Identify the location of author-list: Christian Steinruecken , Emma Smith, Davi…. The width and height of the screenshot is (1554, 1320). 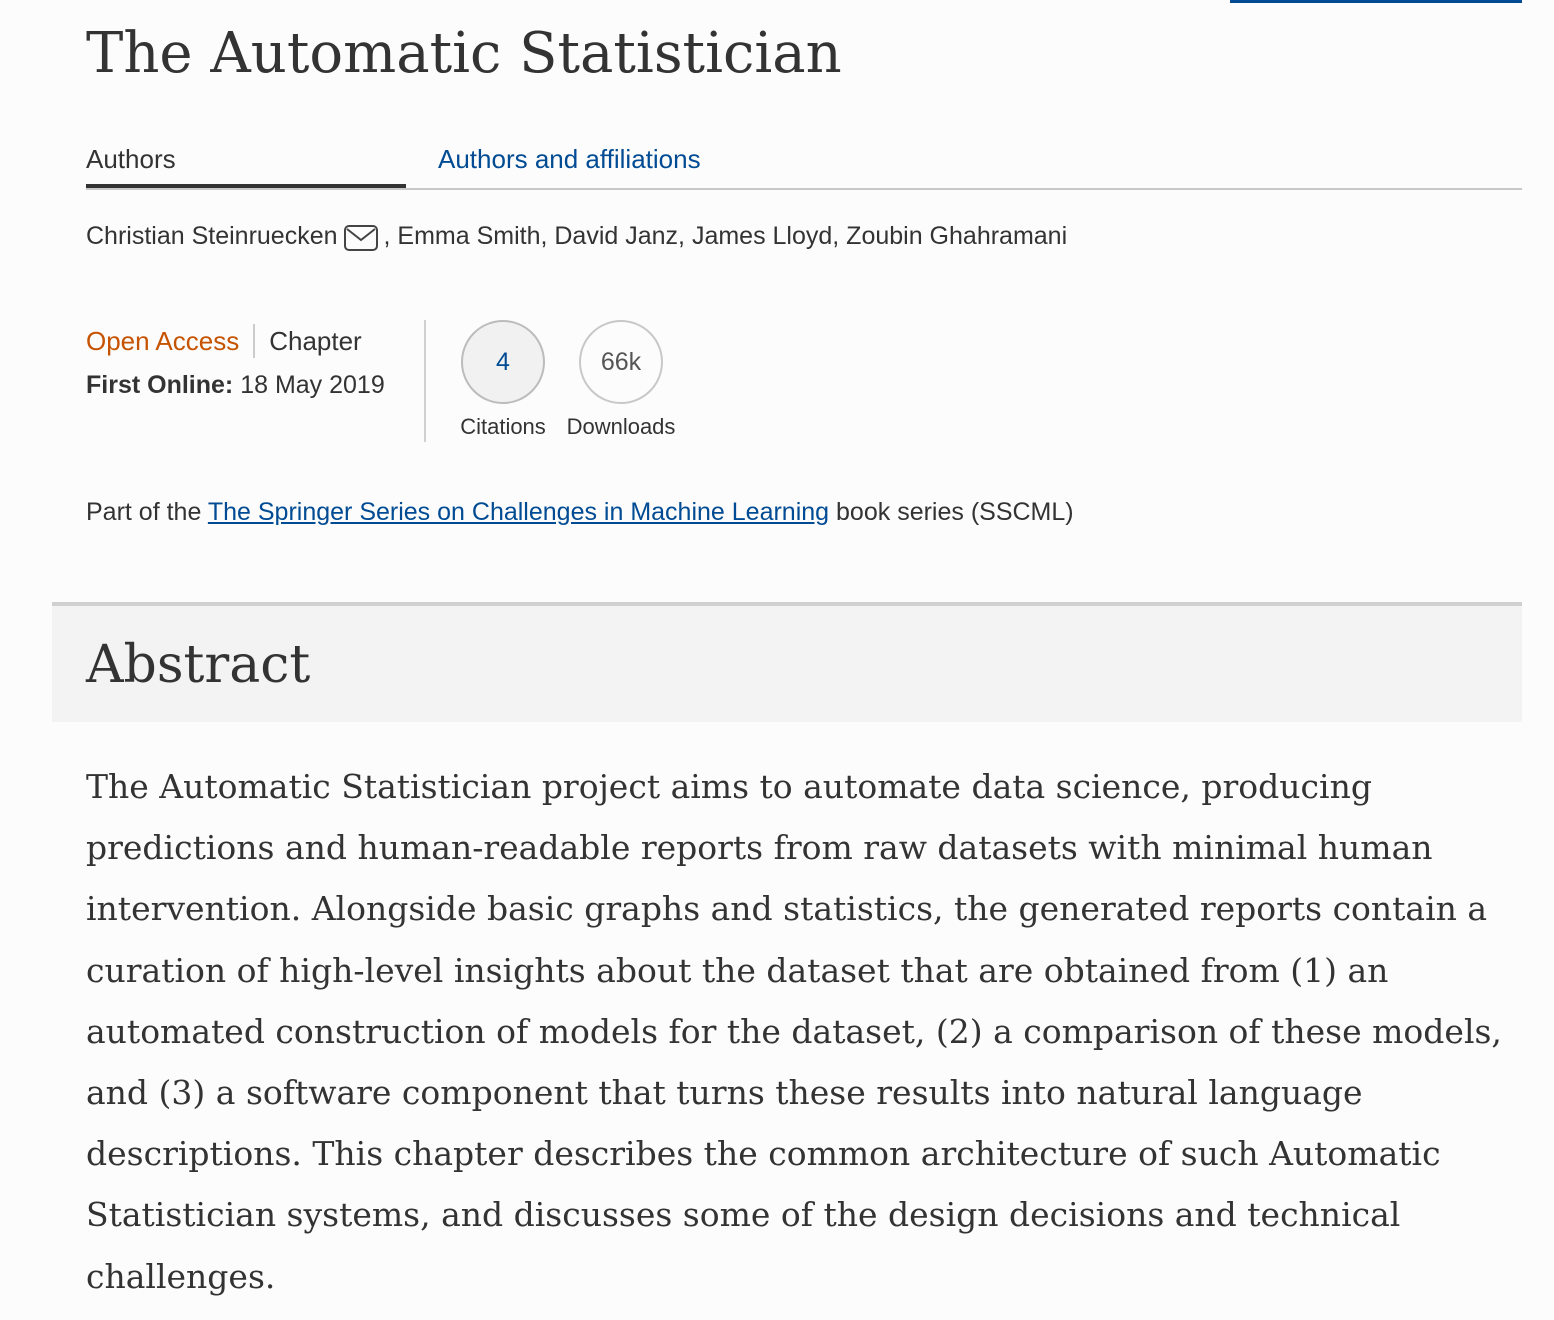
(576, 236).